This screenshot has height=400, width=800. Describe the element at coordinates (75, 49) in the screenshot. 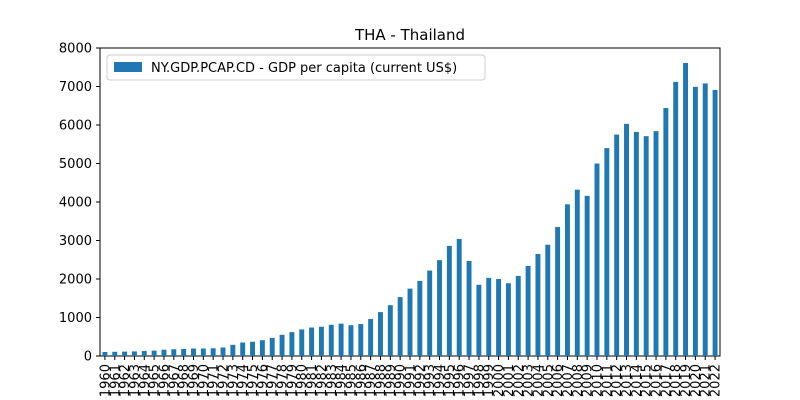

I see `y-tick-label: 8000` at that location.